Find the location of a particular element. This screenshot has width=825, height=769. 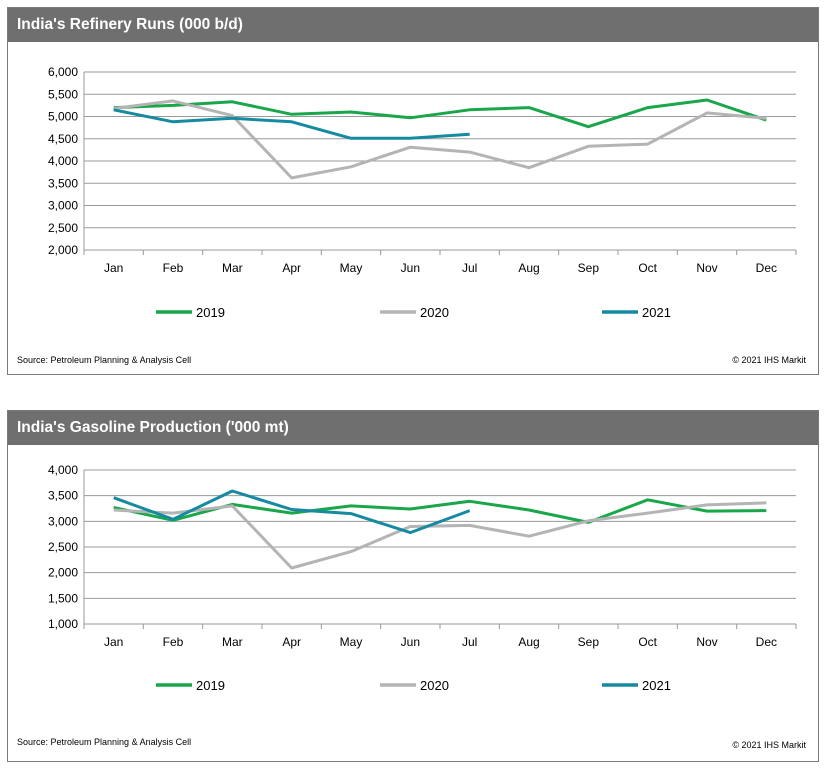

y-tick-label: 1,500 is located at coordinates (63, 598).